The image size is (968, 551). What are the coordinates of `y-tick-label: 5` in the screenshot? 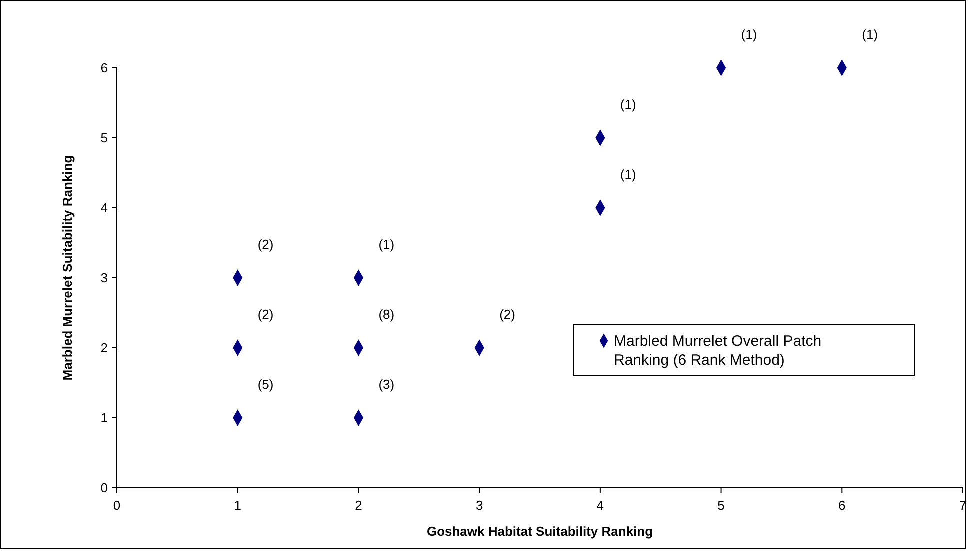 It's located at (104, 138).